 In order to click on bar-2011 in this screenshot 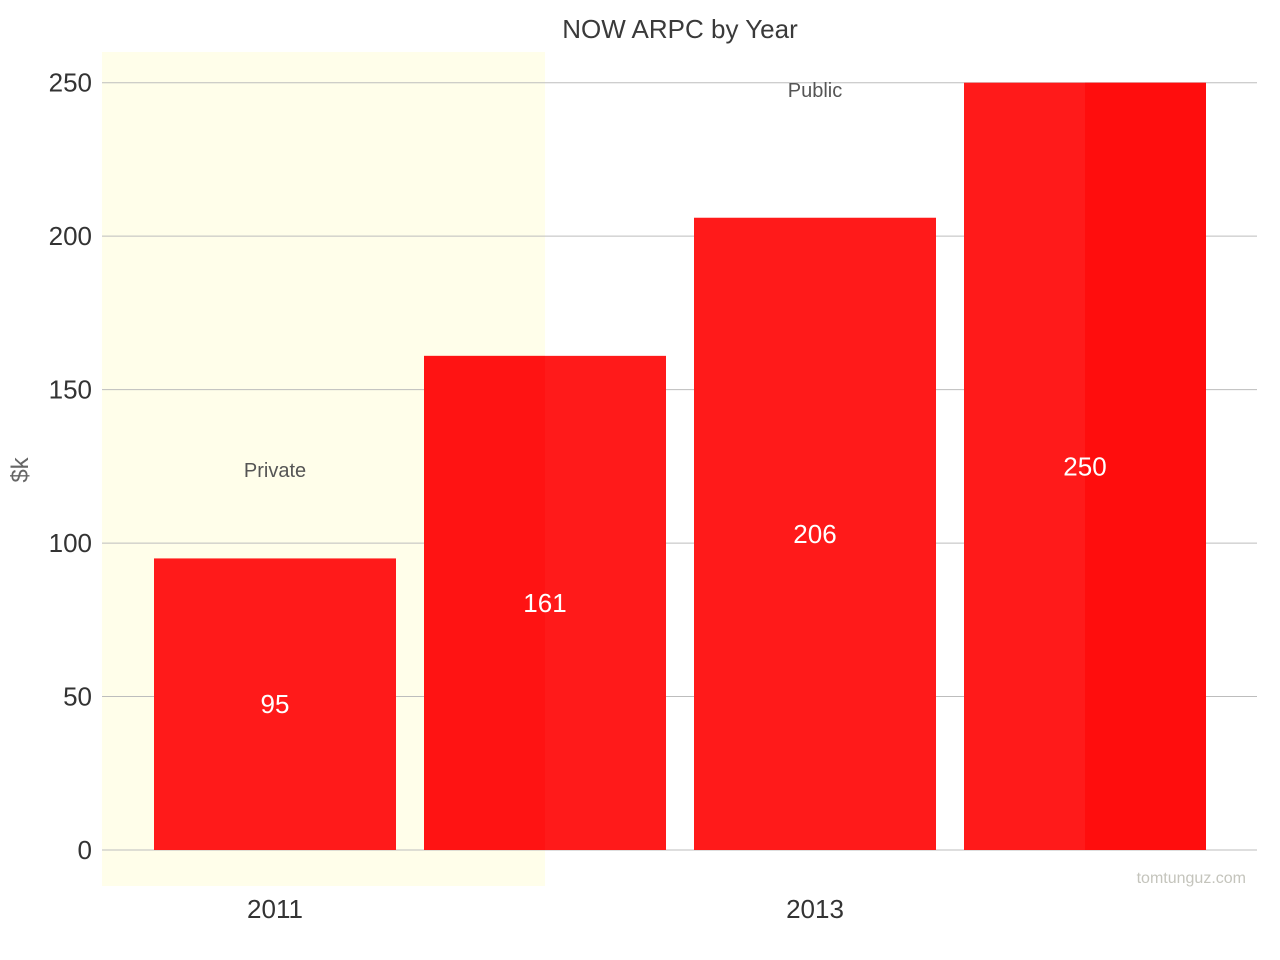, I will do `click(275, 704)`.